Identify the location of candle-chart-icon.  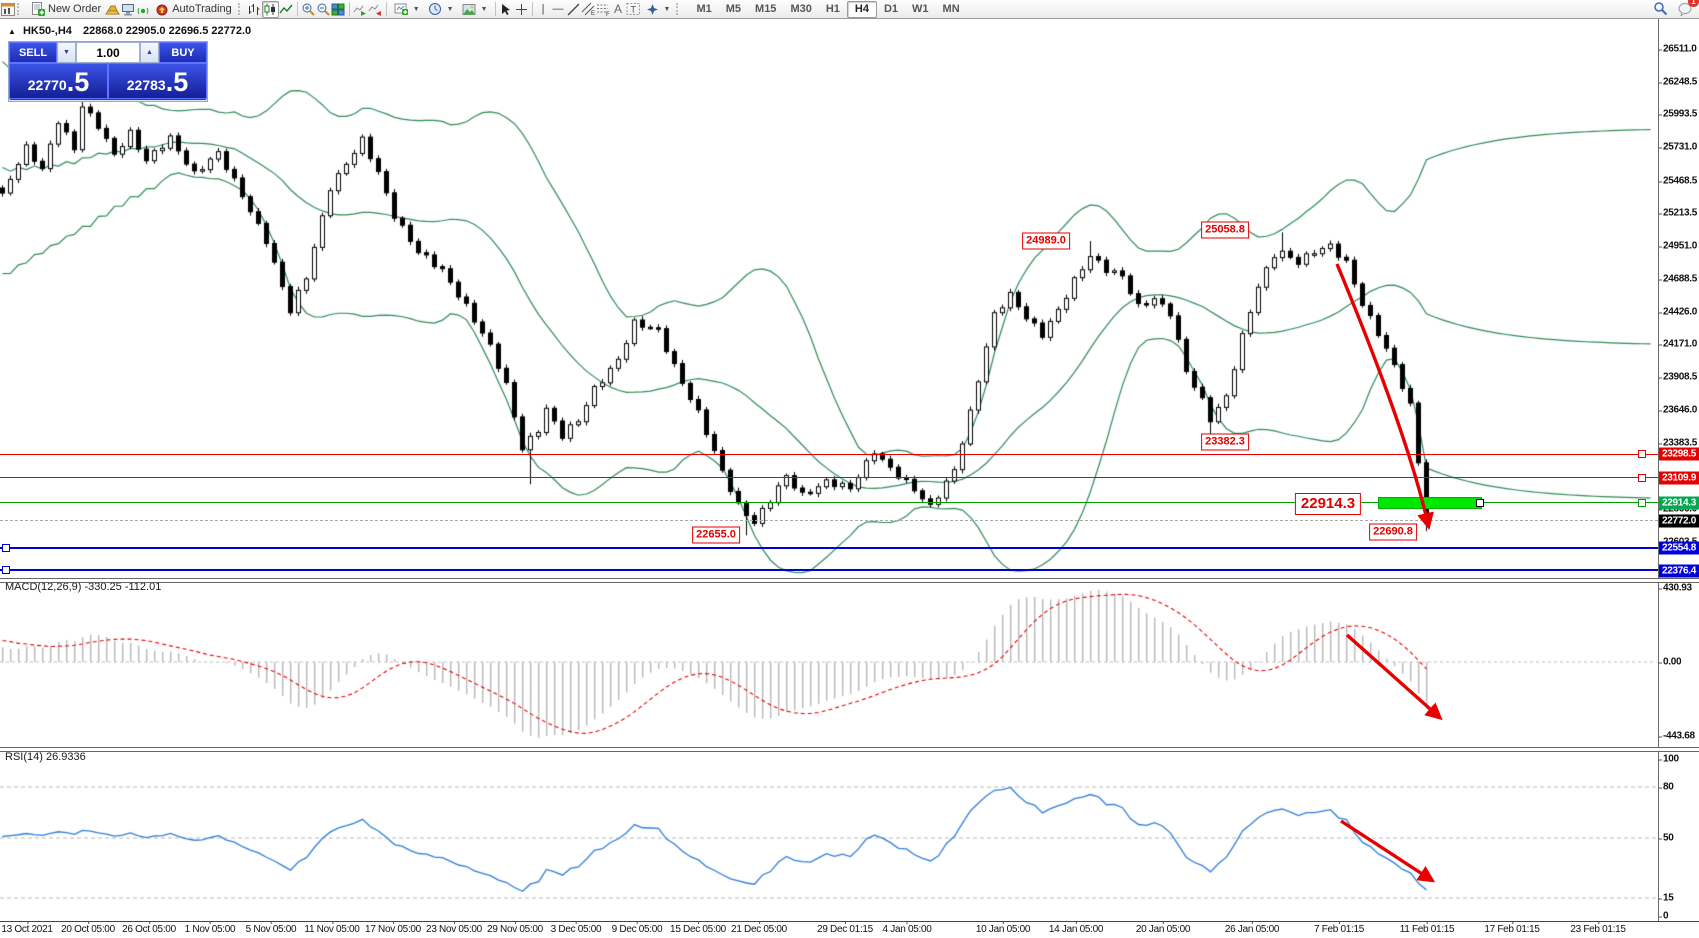
(270, 9).